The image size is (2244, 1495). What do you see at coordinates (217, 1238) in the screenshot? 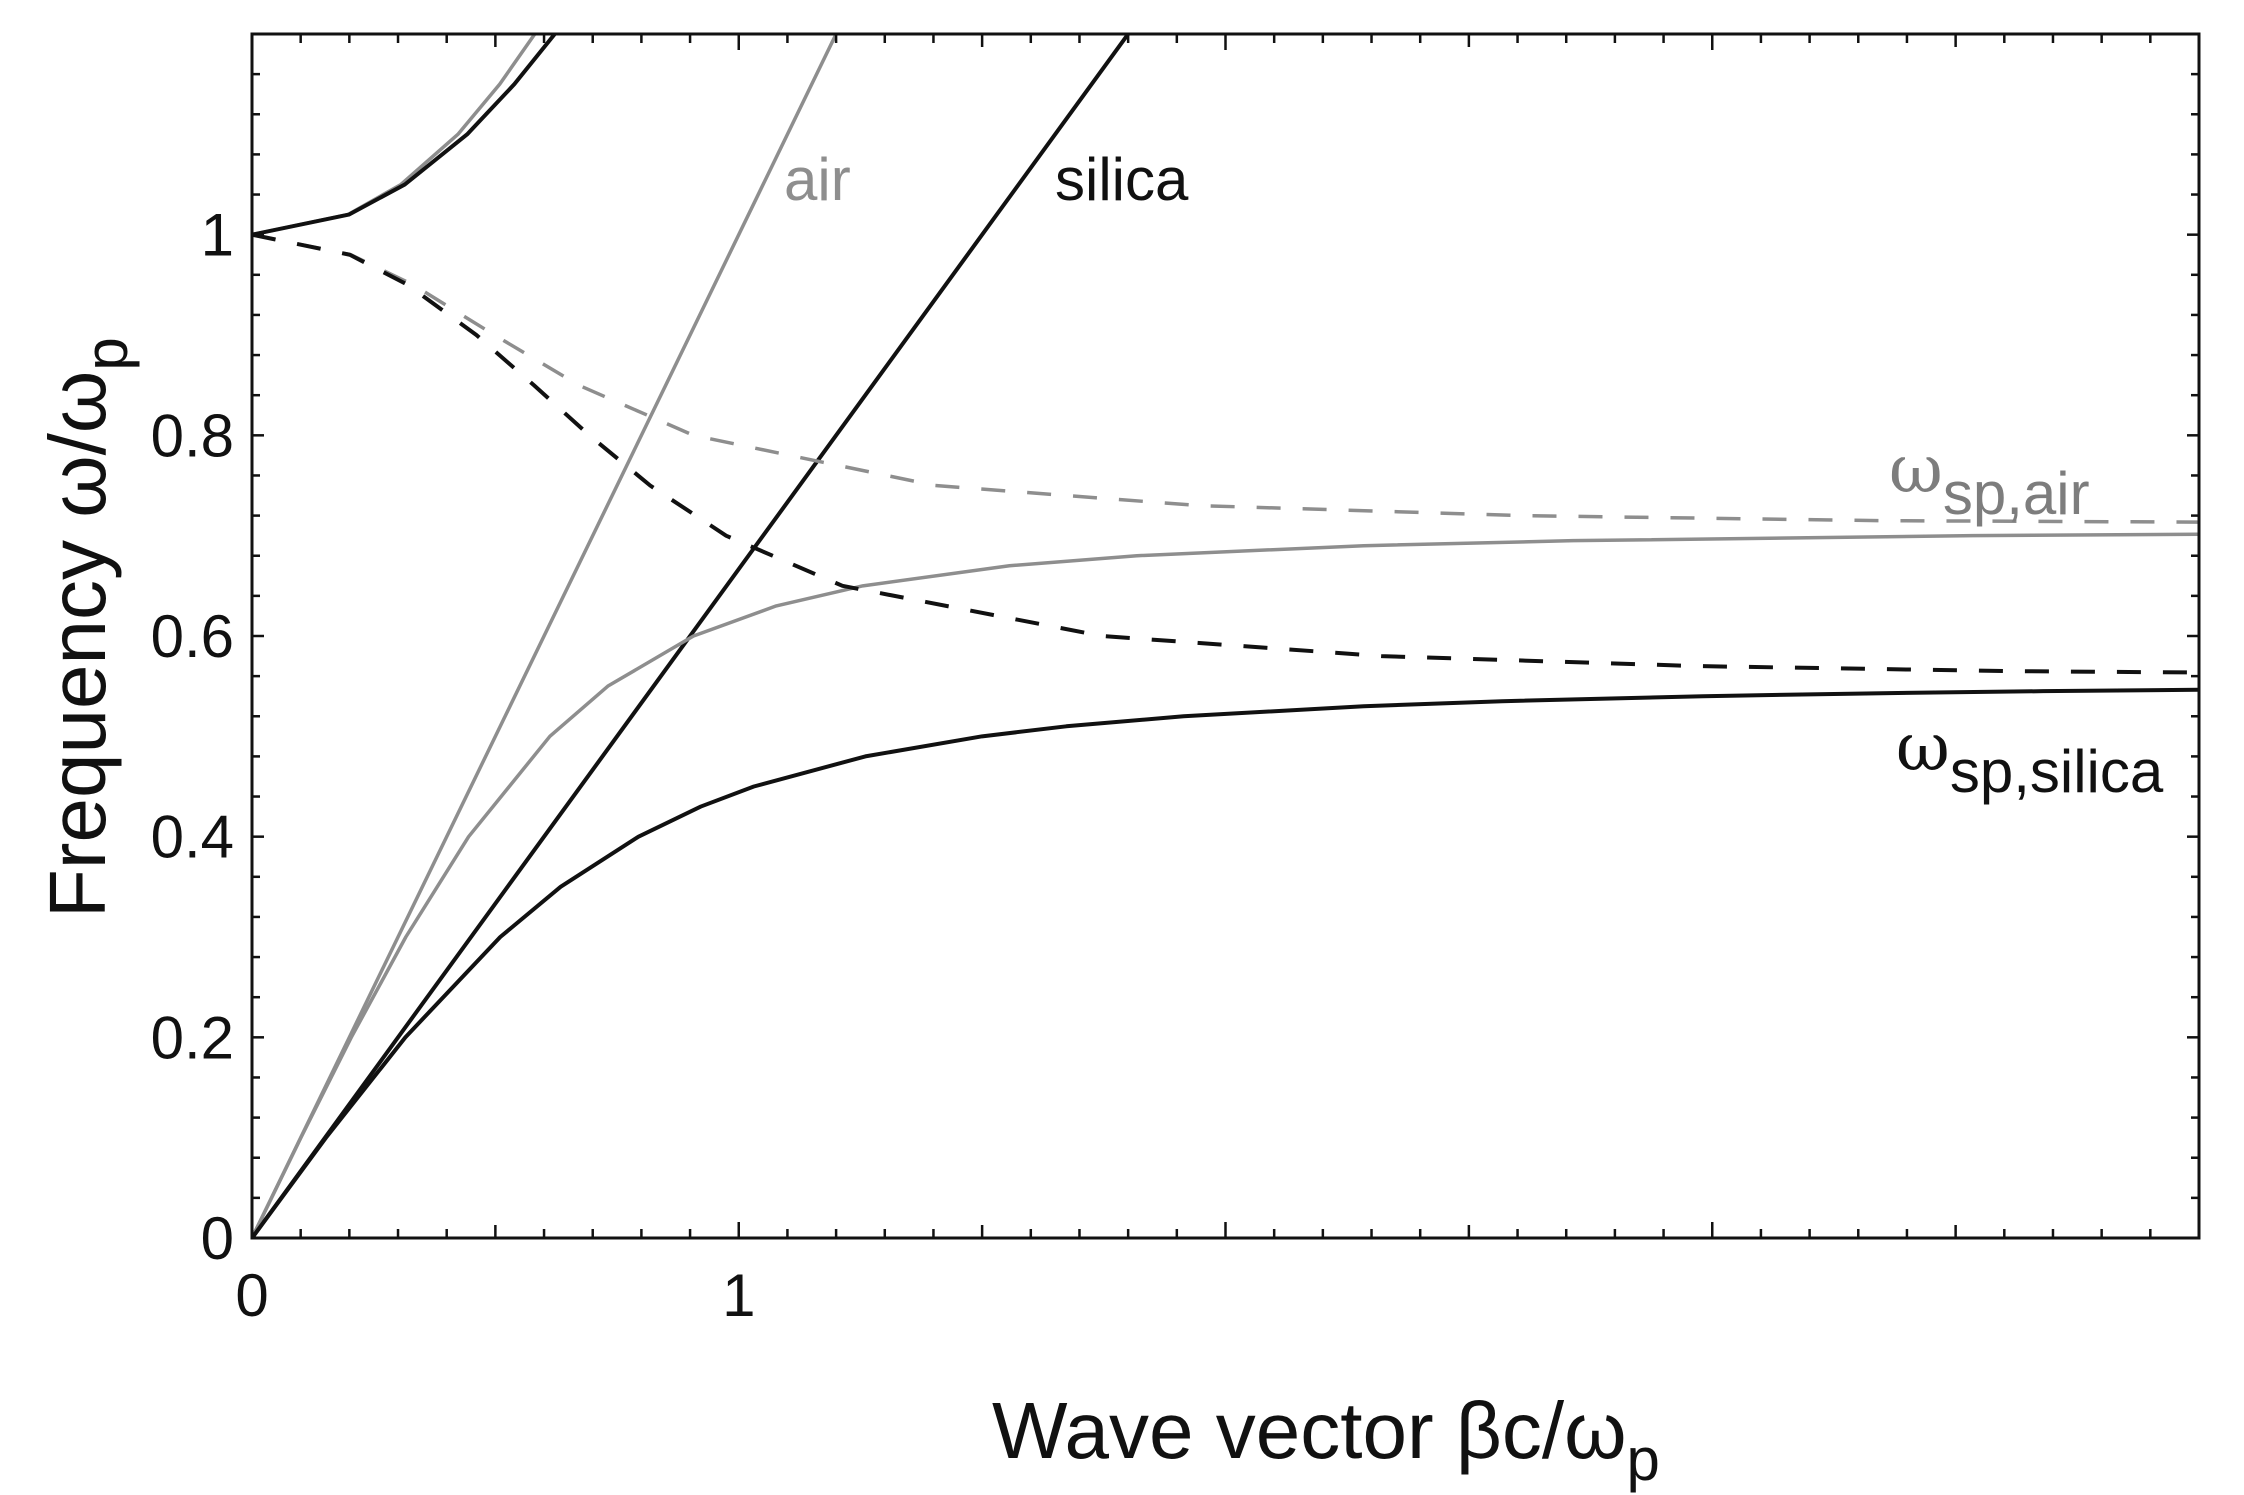
I see `y-tick-label: 0` at bounding box center [217, 1238].